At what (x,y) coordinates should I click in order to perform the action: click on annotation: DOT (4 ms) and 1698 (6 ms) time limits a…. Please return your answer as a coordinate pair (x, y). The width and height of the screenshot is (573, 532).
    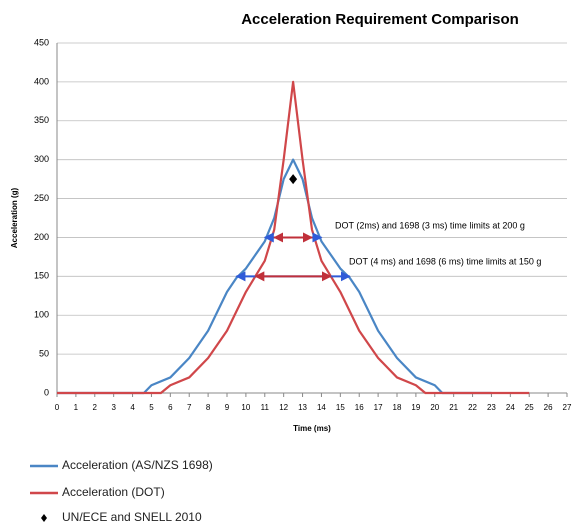
    Looking at the image, I should click on (445, 261).